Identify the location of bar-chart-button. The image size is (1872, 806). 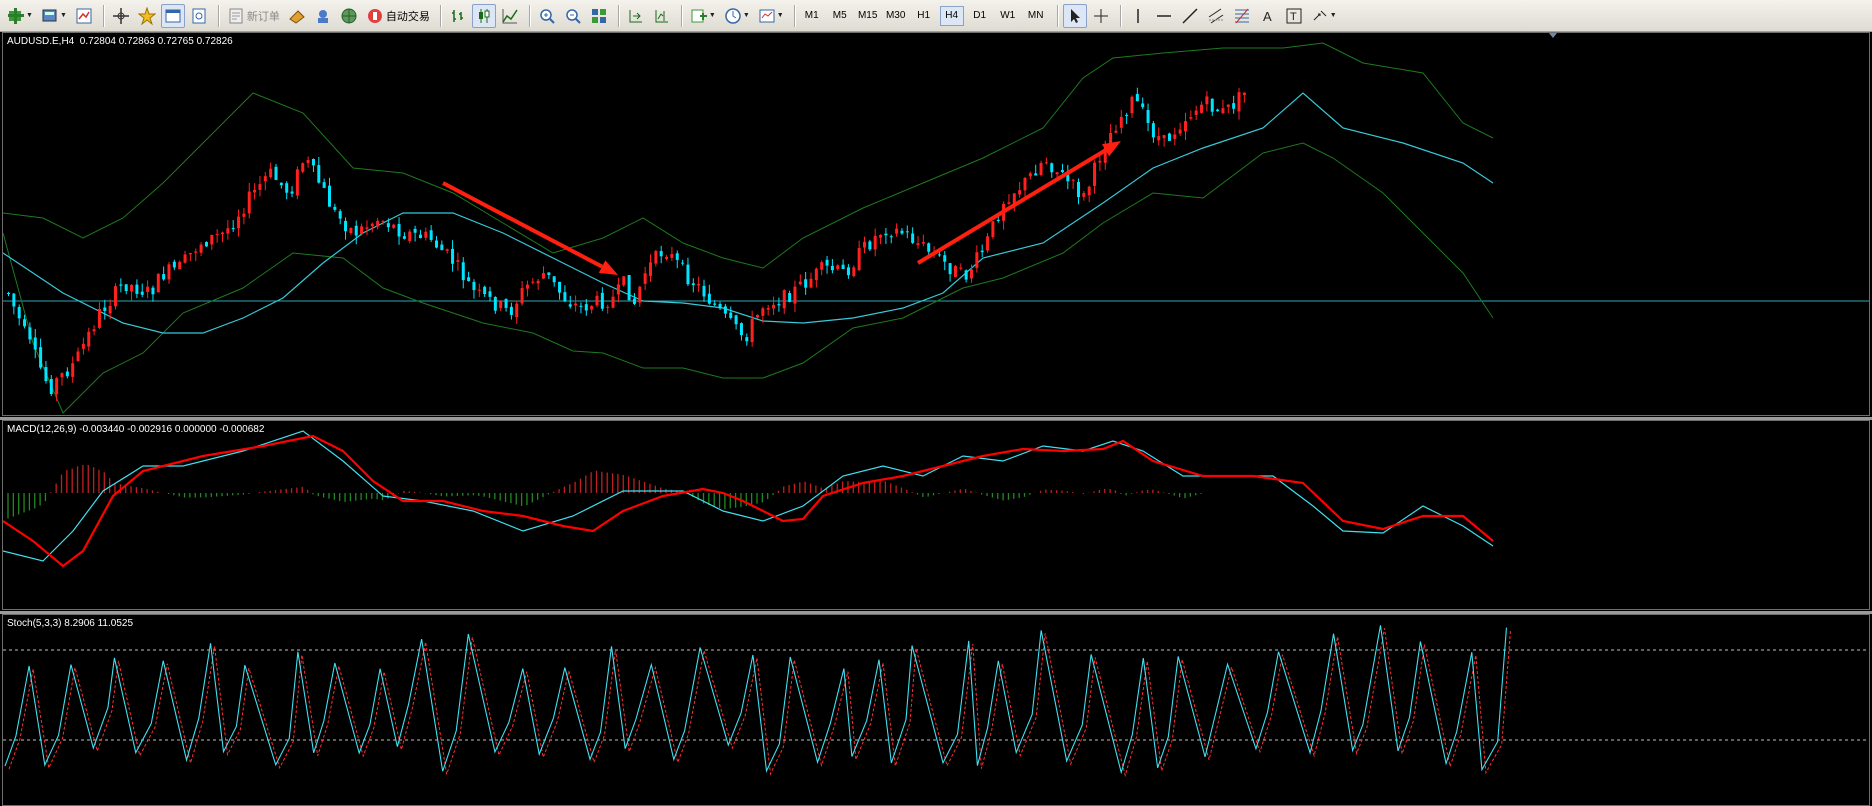
(458, 16).